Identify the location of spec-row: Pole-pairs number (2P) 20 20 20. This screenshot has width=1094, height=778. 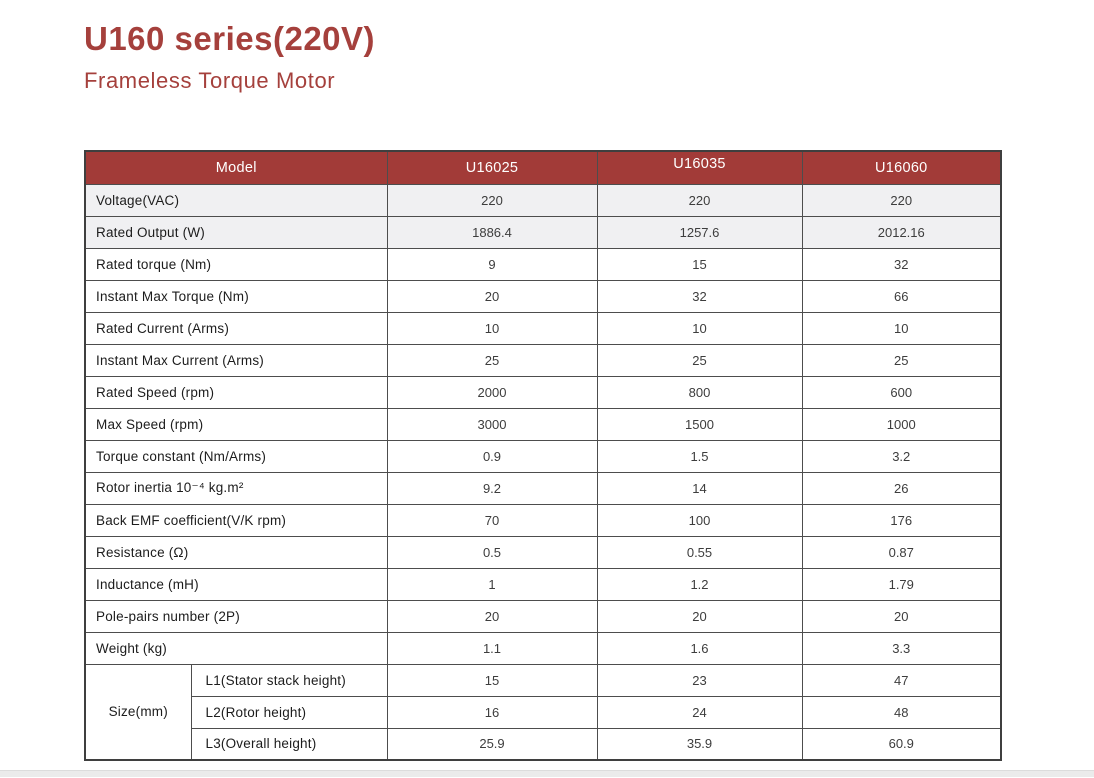
(543, 616).